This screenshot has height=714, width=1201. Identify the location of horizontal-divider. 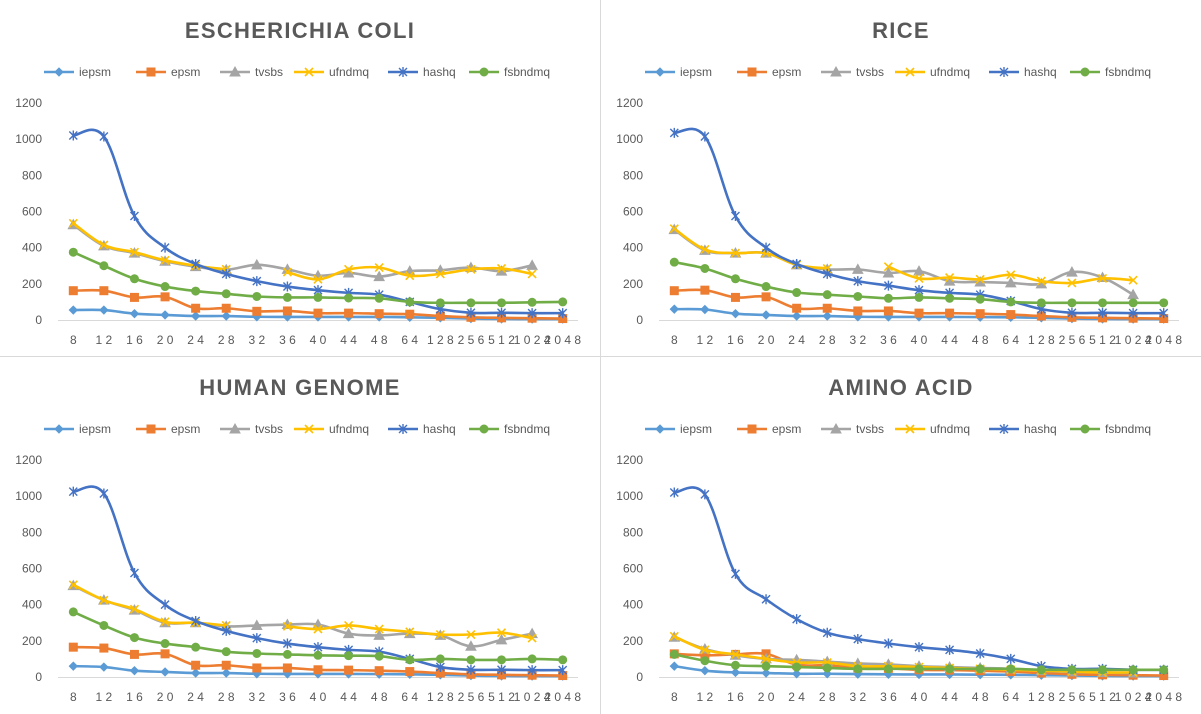
(600, 356).